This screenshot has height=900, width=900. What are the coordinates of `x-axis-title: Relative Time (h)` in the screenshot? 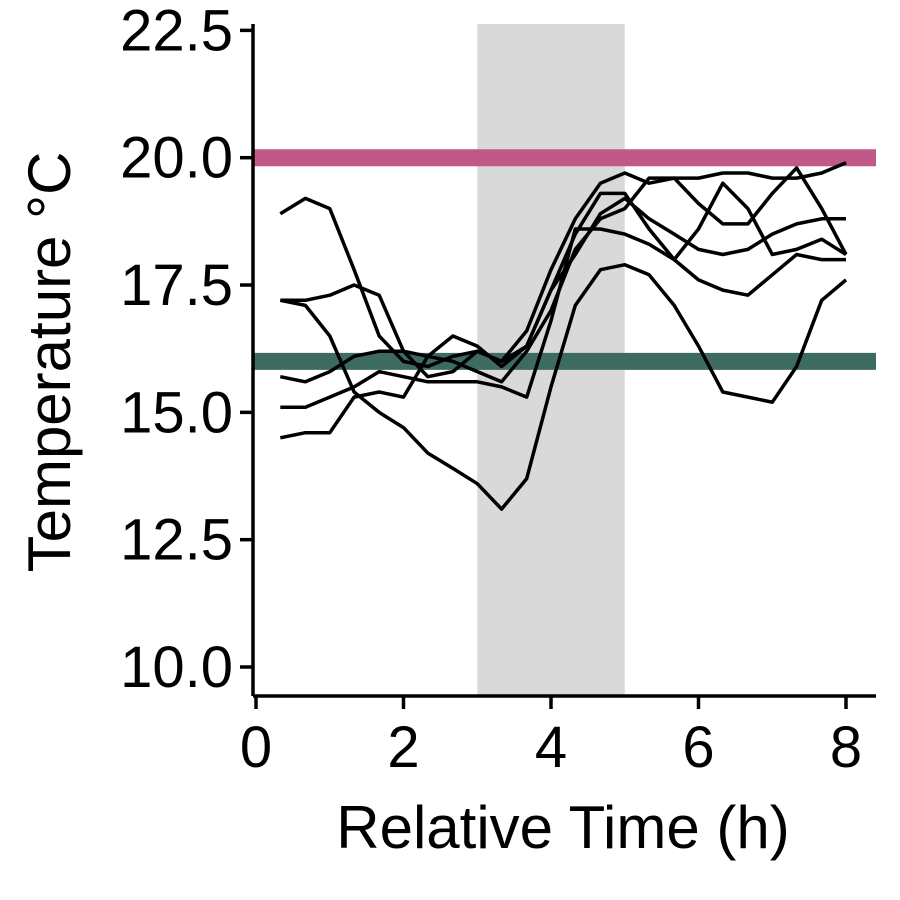 It's located at (562, 827).